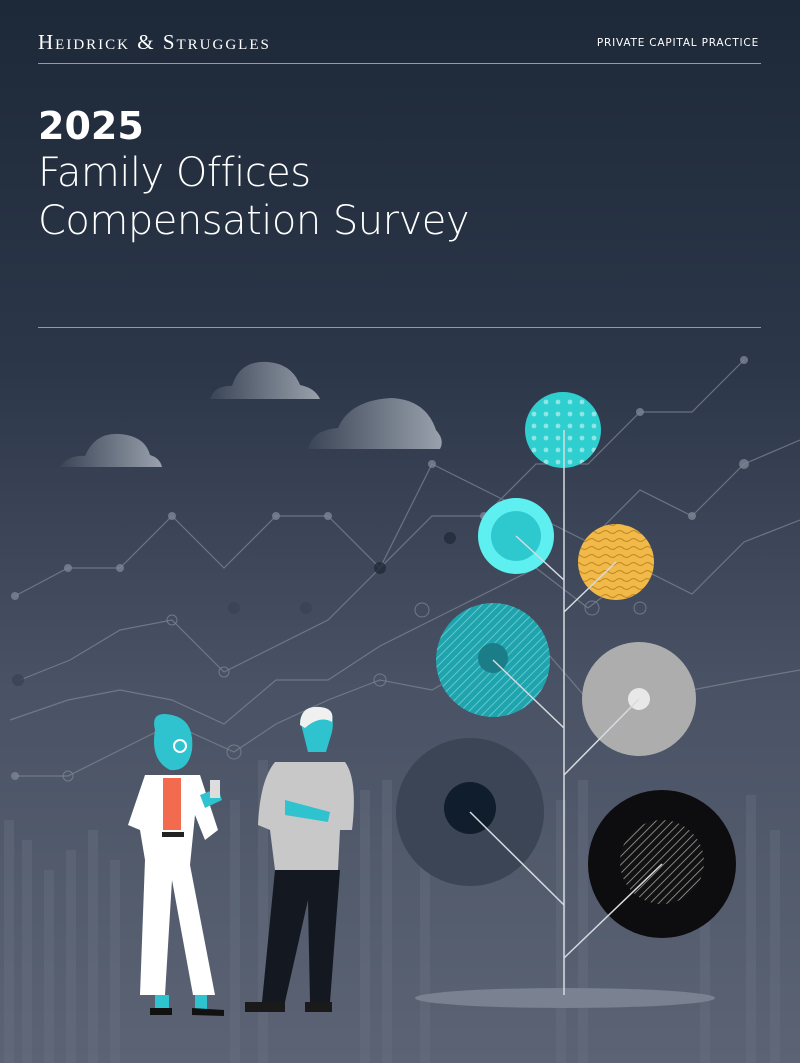  What do you see at coordinates (299, 859) in the screenshot?
I see `man` at bounding box center [299, 859].